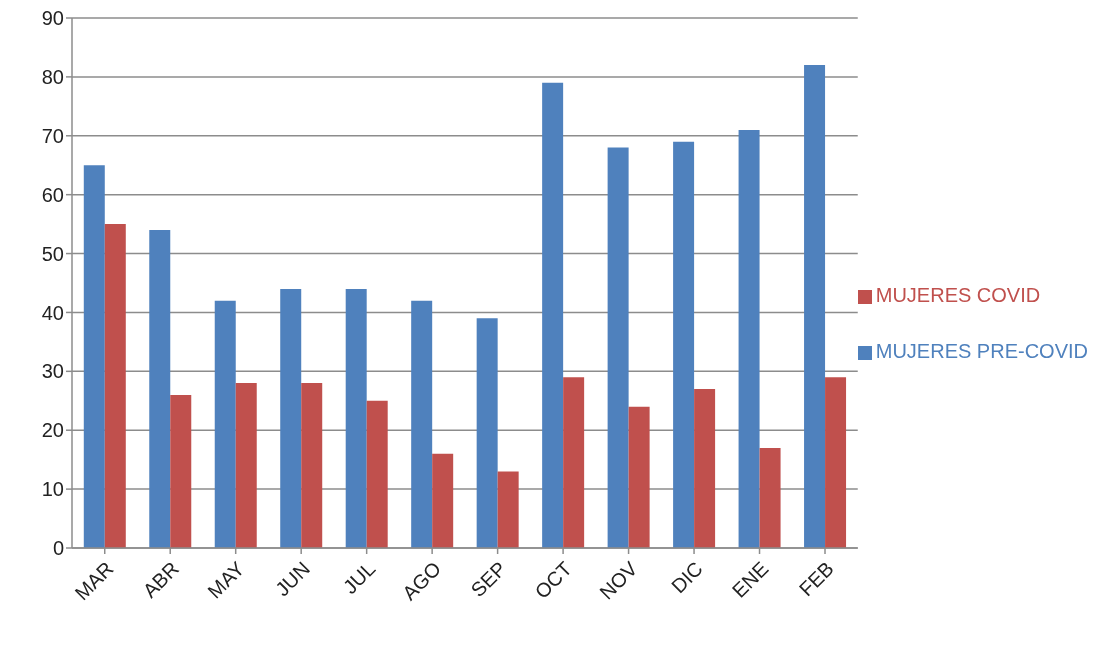 This screenshot has height=647, width=1116. What do you see at coordinates (58, 548) in the screenshot?
I see `y-tick-label: 0` at bounding box center [58, 548].